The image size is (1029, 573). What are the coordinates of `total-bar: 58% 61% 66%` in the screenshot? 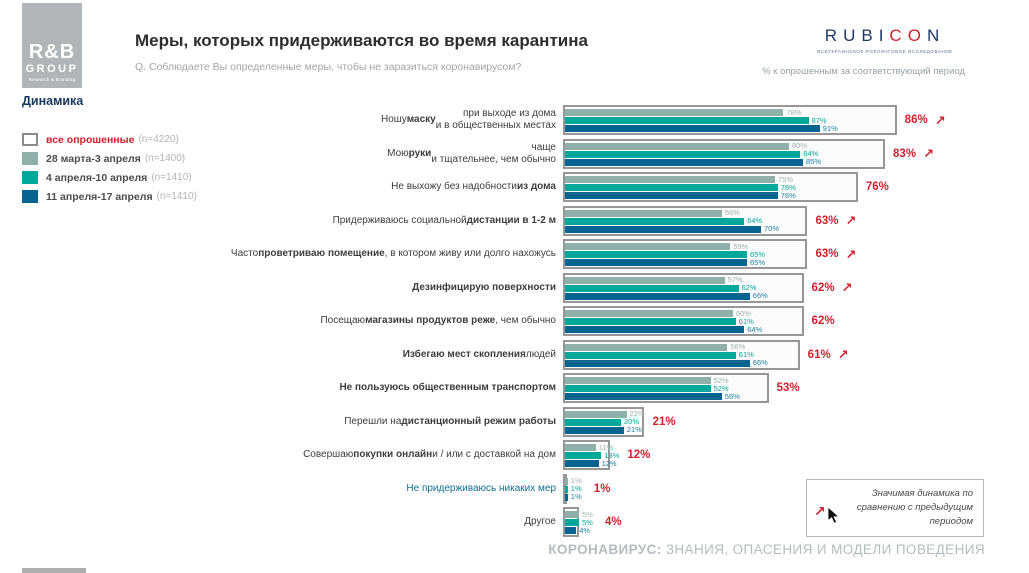 It's located at (681, 354).